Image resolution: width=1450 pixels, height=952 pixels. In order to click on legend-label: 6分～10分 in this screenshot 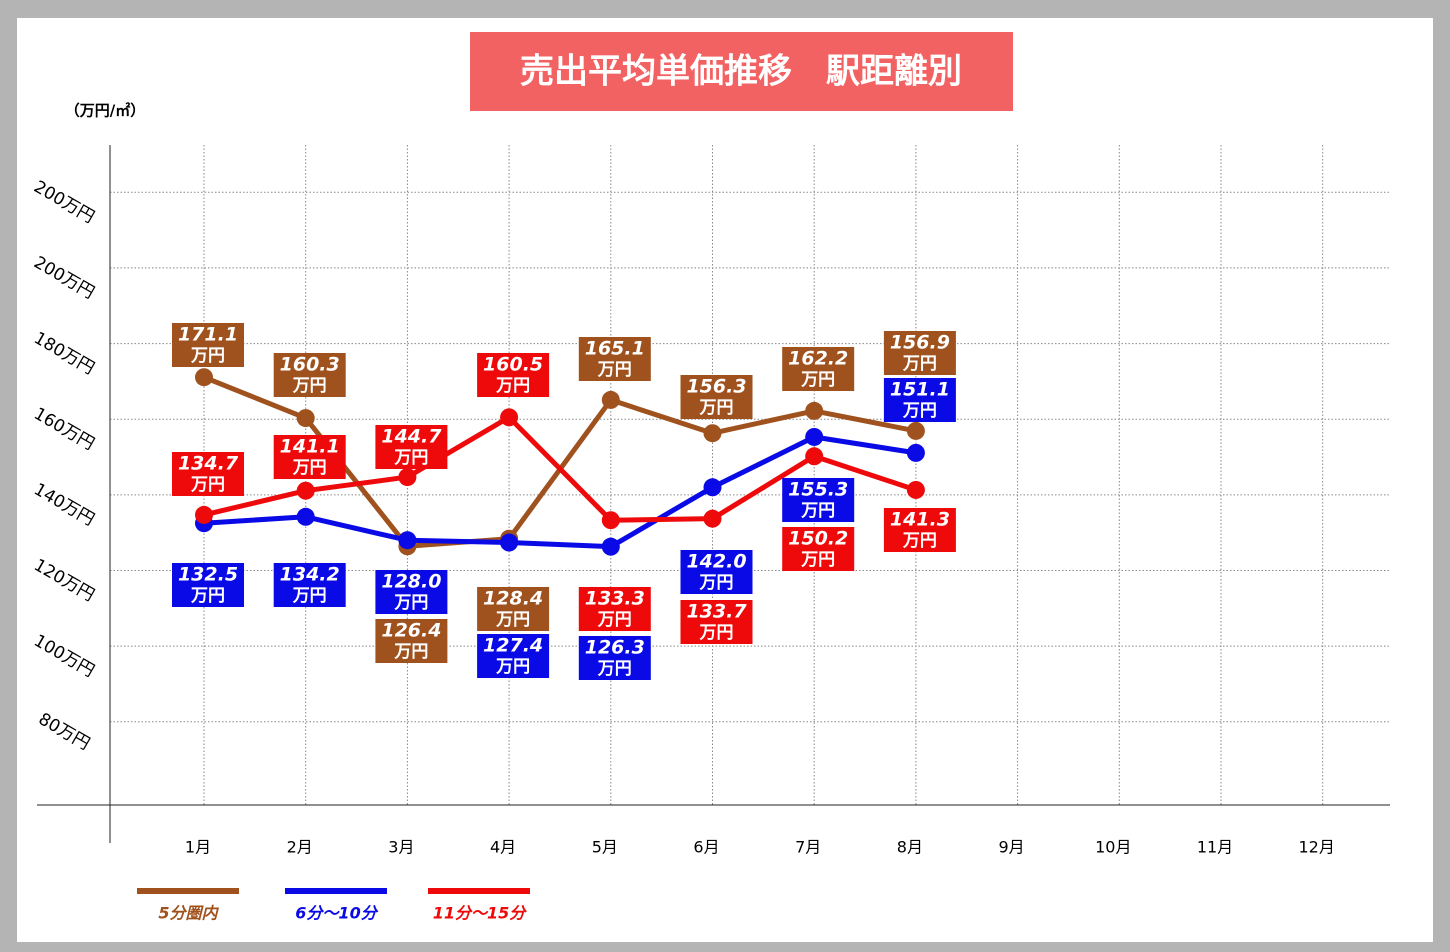, I will do `click(336, 913)`.